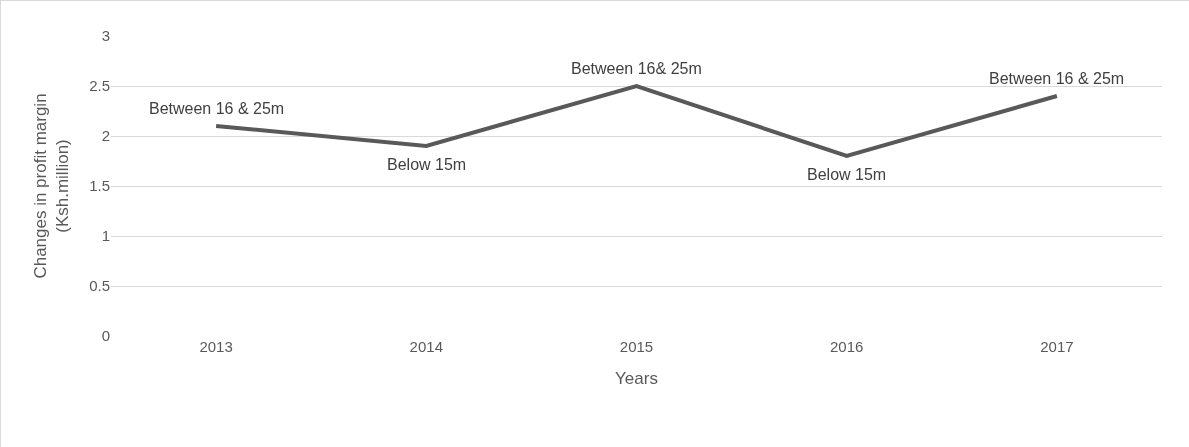  What do you see at coordinates (636, 68) in the screenshot?
I see `data-label: Between 16& 25m` at bounding box center [636, 68].